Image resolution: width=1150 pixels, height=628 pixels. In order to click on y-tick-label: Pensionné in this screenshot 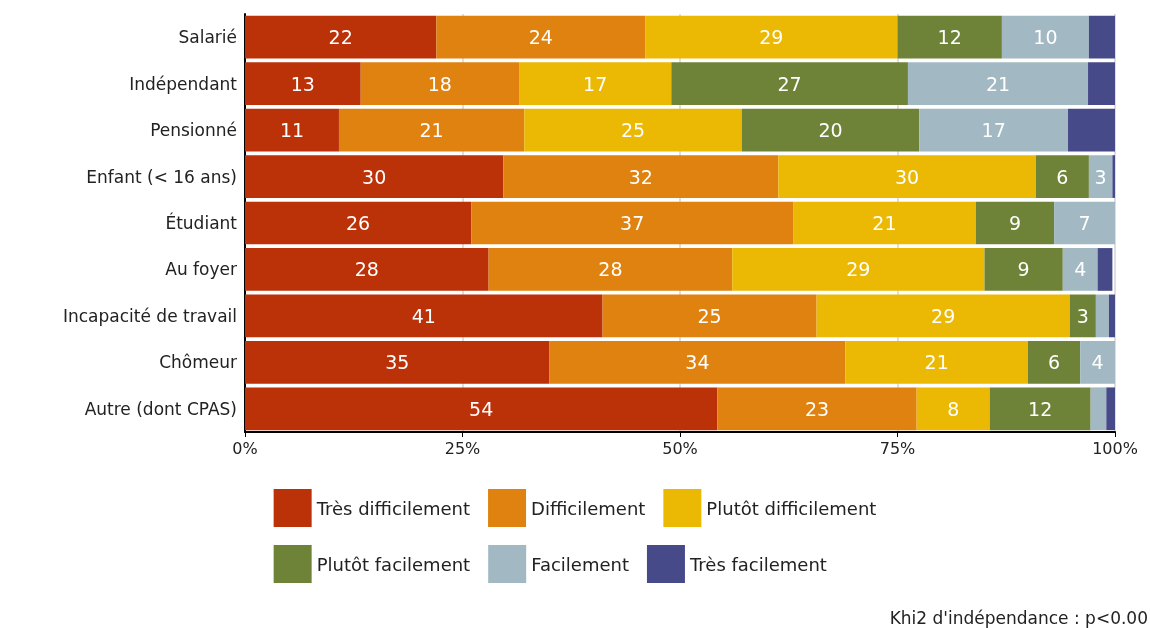, I will do `click(193, 130)`.